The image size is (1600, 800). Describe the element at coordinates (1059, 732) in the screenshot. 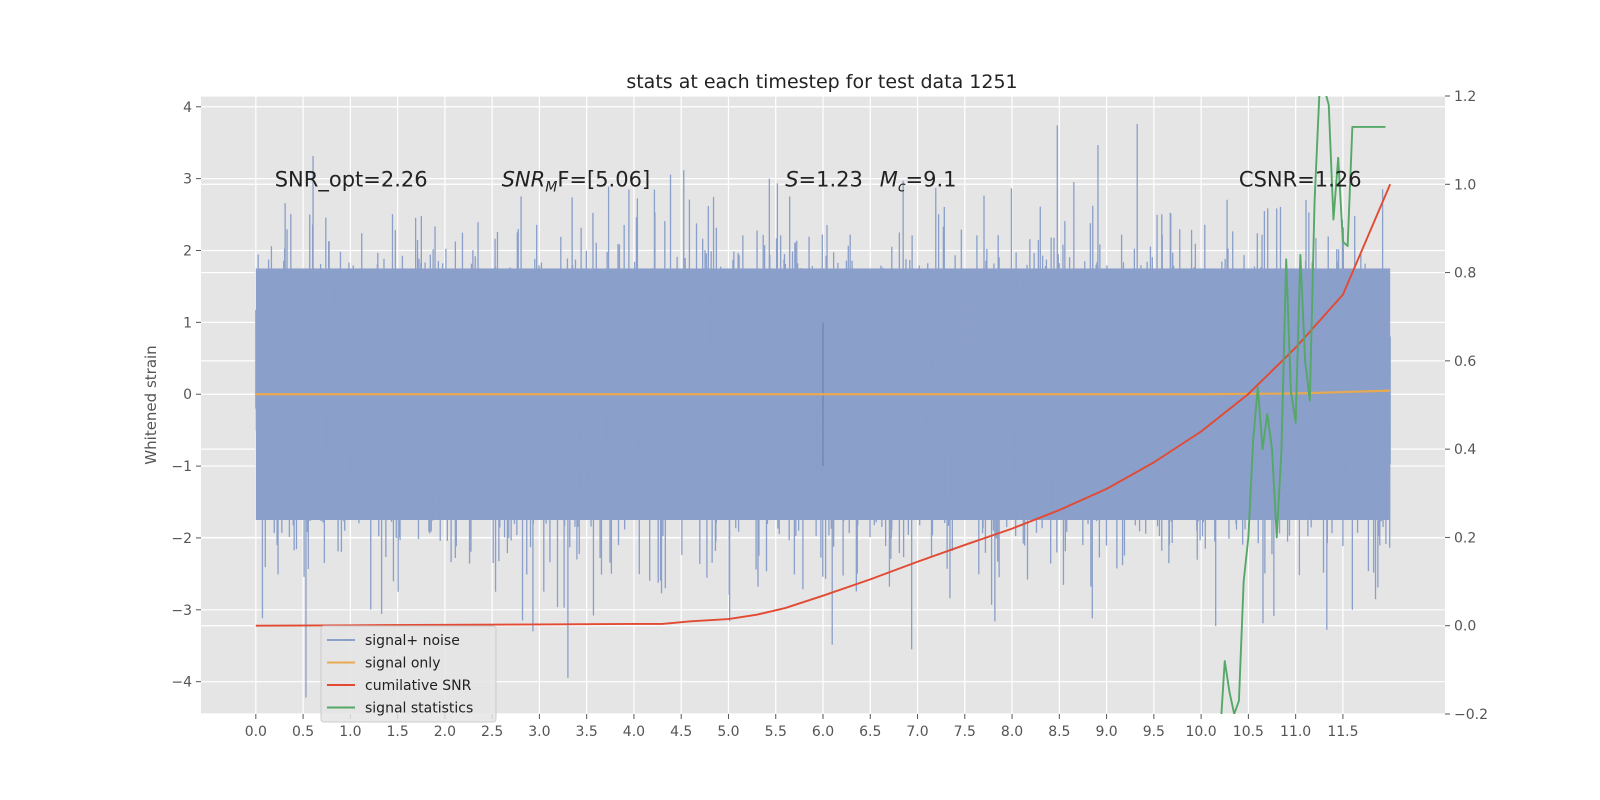

I see `x-tick-label: 8.5` at that location.